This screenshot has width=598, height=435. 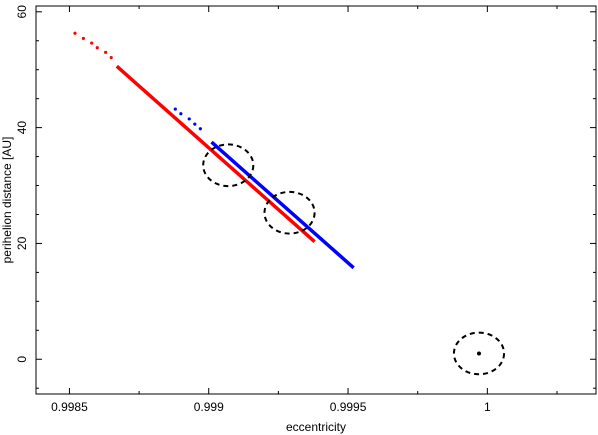 I want to click on y-tick-label: 0, so click(x=22, y=359).